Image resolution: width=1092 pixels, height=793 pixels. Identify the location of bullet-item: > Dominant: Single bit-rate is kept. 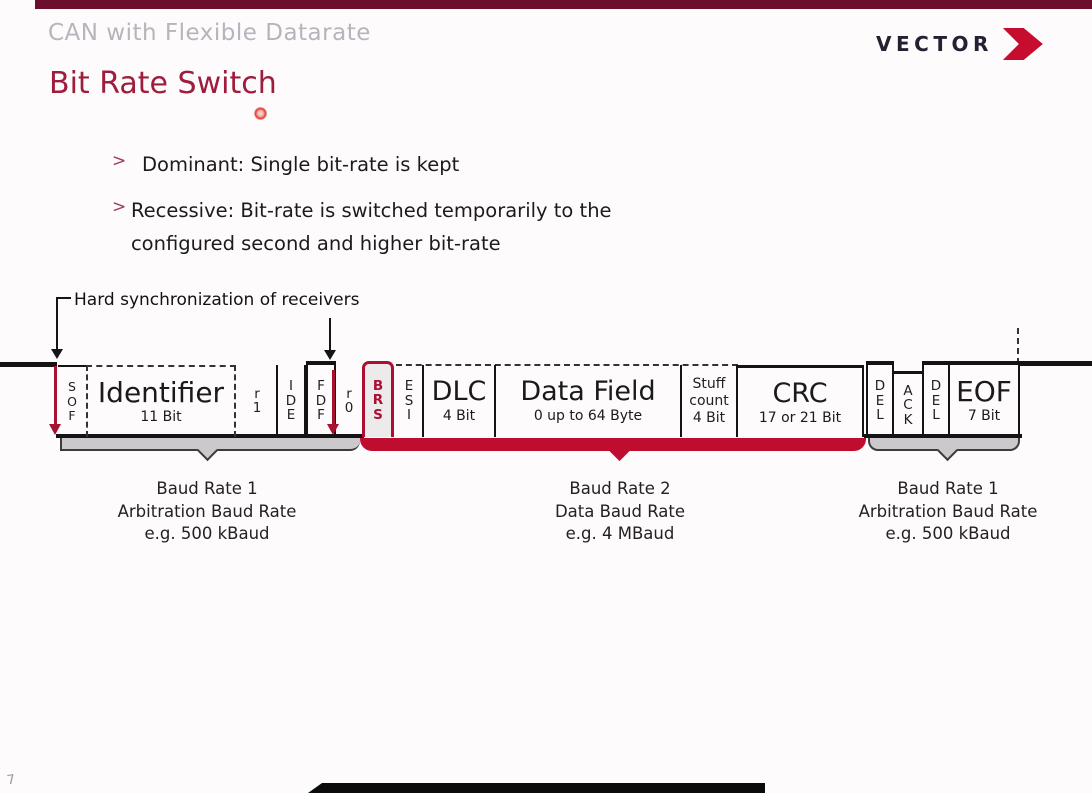
(392, 164).